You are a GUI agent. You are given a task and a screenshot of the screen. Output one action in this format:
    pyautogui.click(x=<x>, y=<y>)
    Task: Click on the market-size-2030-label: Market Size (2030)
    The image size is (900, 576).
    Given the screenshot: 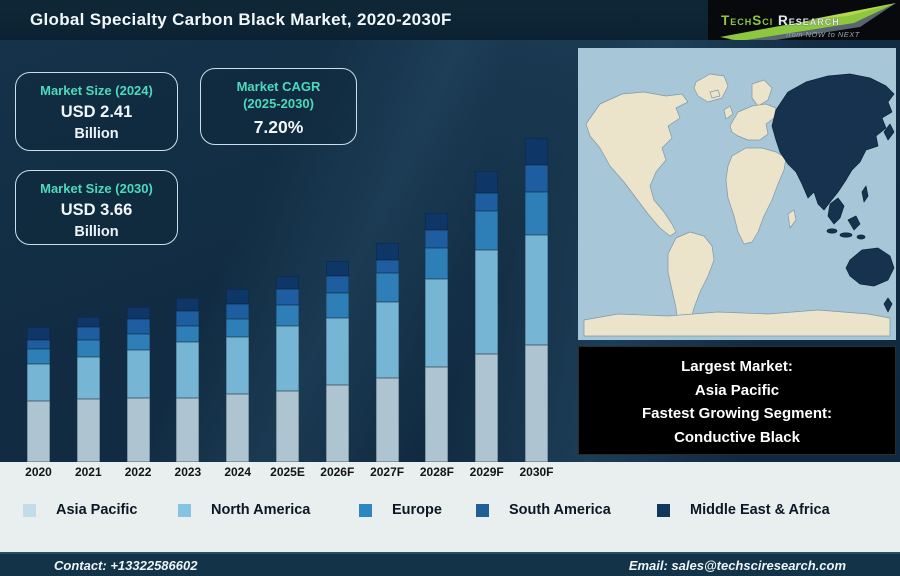 What is the action you would take?
    pyautogui.click(x=96, y=188)
    